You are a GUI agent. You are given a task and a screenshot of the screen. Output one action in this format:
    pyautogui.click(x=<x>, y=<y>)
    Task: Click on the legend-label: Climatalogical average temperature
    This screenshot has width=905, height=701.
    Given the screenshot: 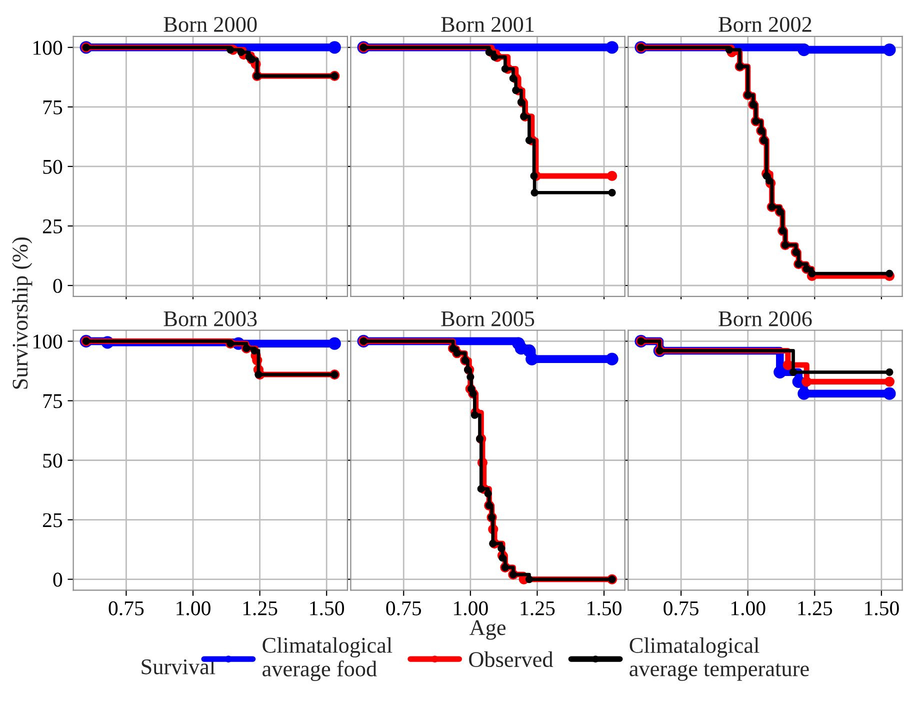 What is the action you would take?
    pyautogui.click(x=719, y=659)
    